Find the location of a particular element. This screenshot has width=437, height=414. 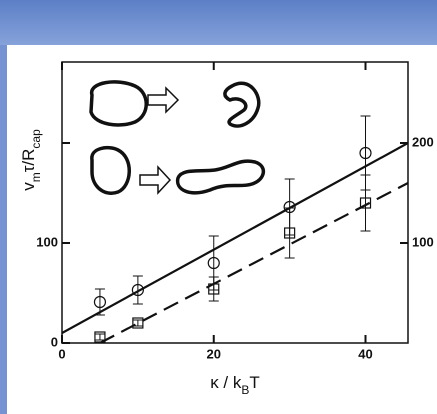

y-tick-label: 100 is located at coordinates (47, 241).